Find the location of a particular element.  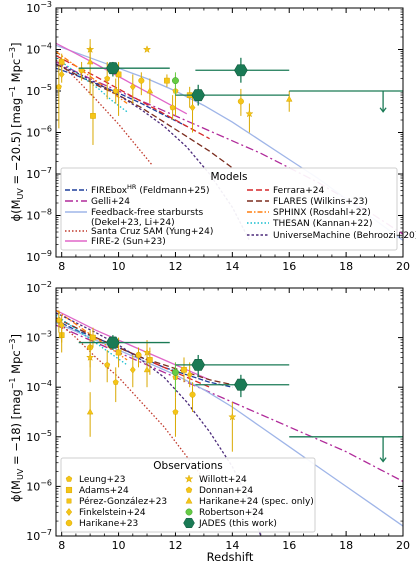

bottom-legend-label-4: Harikane+23 is located at coordinates (108, 524).